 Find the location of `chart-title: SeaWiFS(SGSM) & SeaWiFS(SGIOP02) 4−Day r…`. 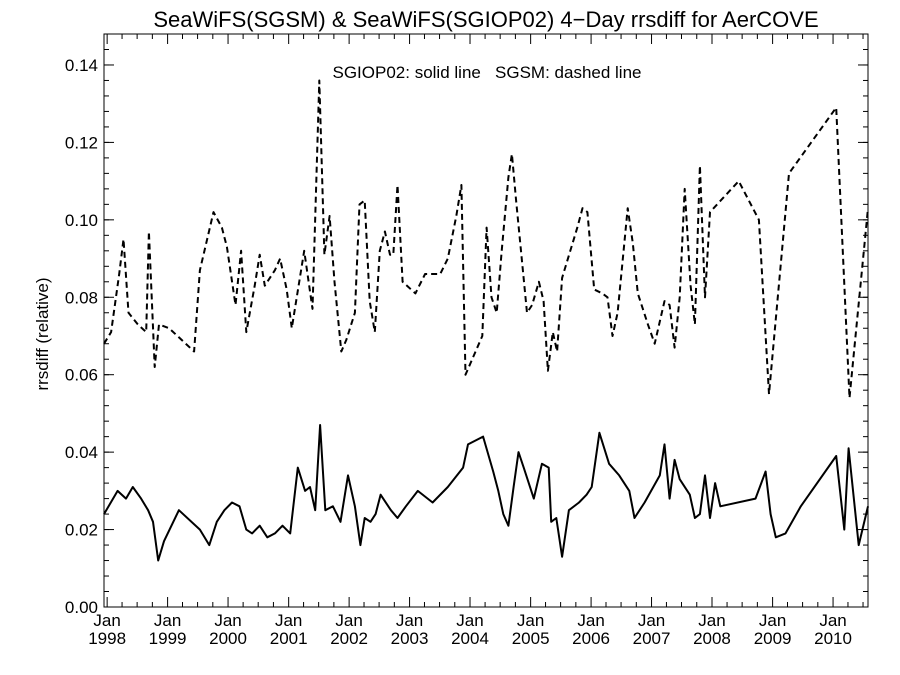

chart-title: SeaWiFS(SGSM) & SeaWiFS(SGIOP02) 4−Day r… is located at coordinates (485, 19).